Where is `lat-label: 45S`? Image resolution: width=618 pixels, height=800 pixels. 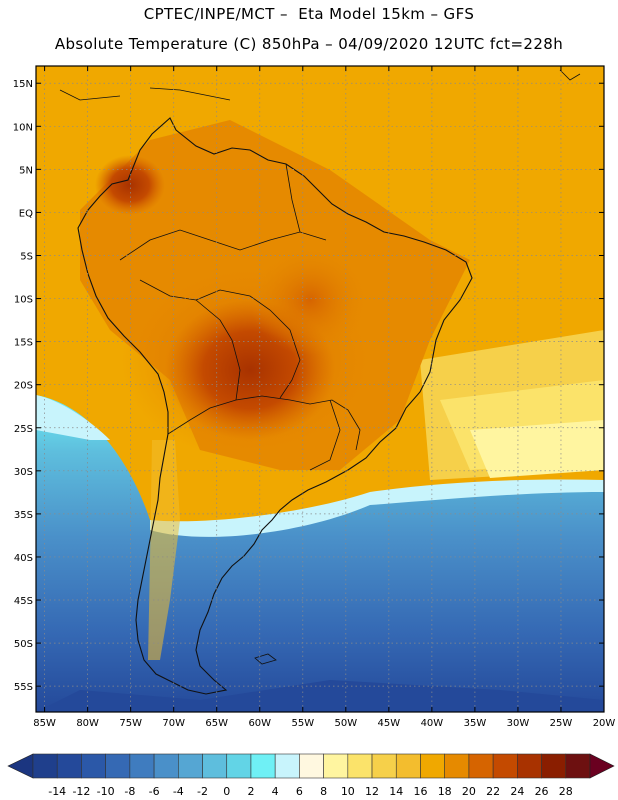
lat-label: 45S is located at coordinates (23, 601).